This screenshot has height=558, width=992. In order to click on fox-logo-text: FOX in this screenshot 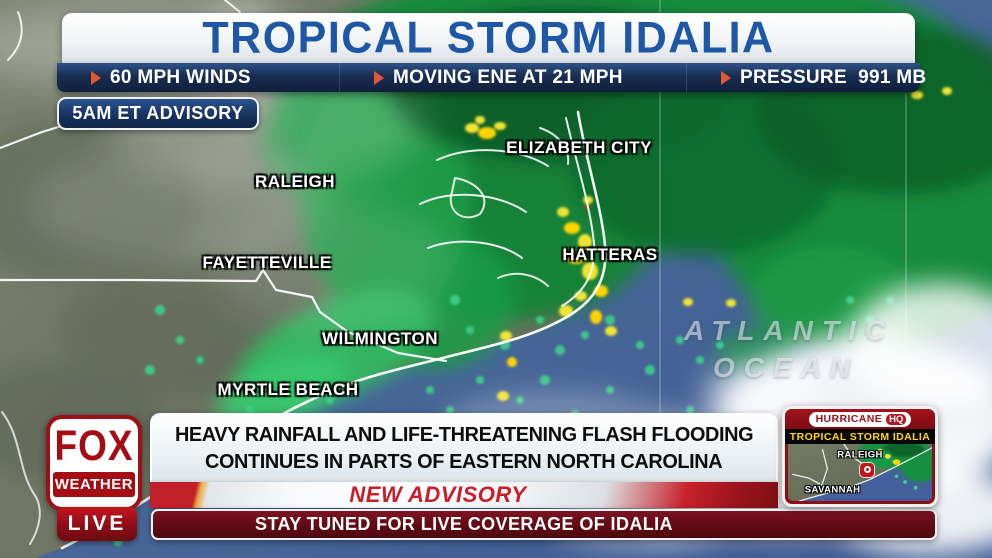, I will do `click(94, 445)`.